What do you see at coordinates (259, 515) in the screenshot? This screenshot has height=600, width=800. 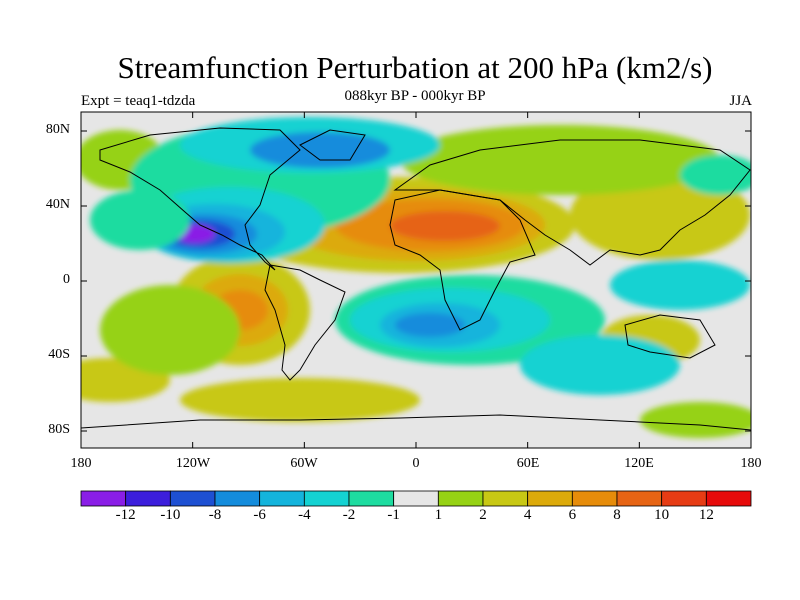 I see `colorbar-label: -6` at bounding box center [259, 515].